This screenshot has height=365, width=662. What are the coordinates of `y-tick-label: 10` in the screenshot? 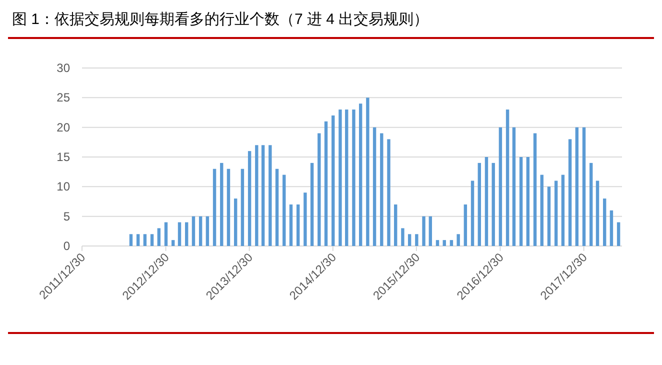 It's located at (63, 187).